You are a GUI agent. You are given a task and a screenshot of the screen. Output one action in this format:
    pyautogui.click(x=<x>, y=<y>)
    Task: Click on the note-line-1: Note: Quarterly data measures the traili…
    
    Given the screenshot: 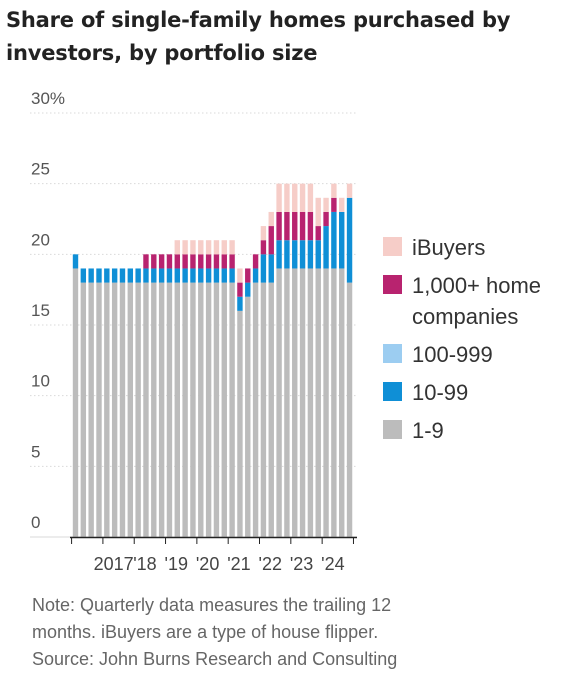 What is the action you would take?
    pyautogui.click(x=212, y=605)
    